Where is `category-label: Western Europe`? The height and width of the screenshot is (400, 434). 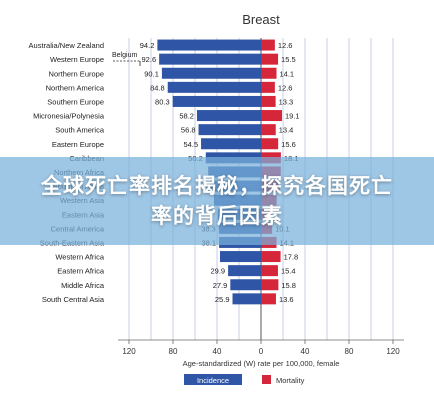
category-label: Western Europe is located at coordinates (77, 59).